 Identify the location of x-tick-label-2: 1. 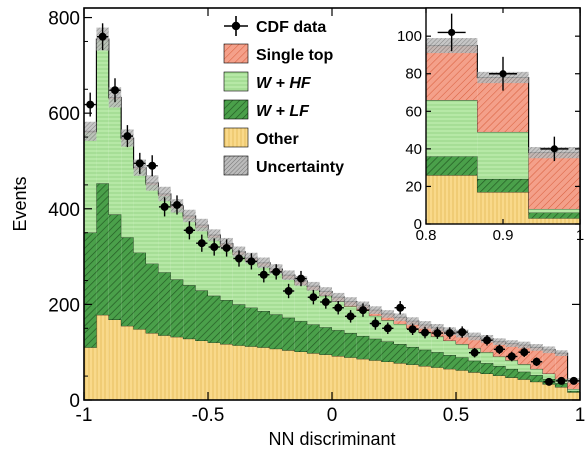
(580, 235).